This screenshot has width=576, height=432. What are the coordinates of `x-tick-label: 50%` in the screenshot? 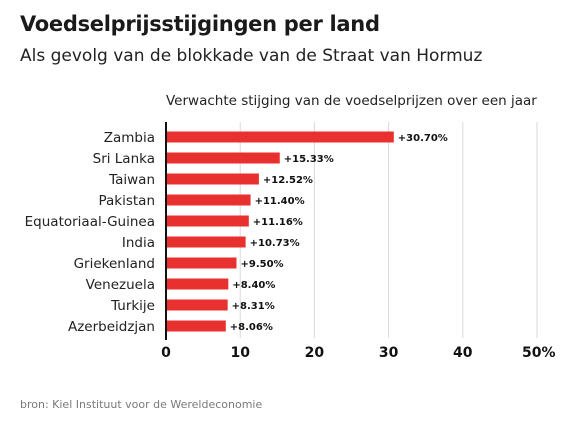 It's located at (539, 353).